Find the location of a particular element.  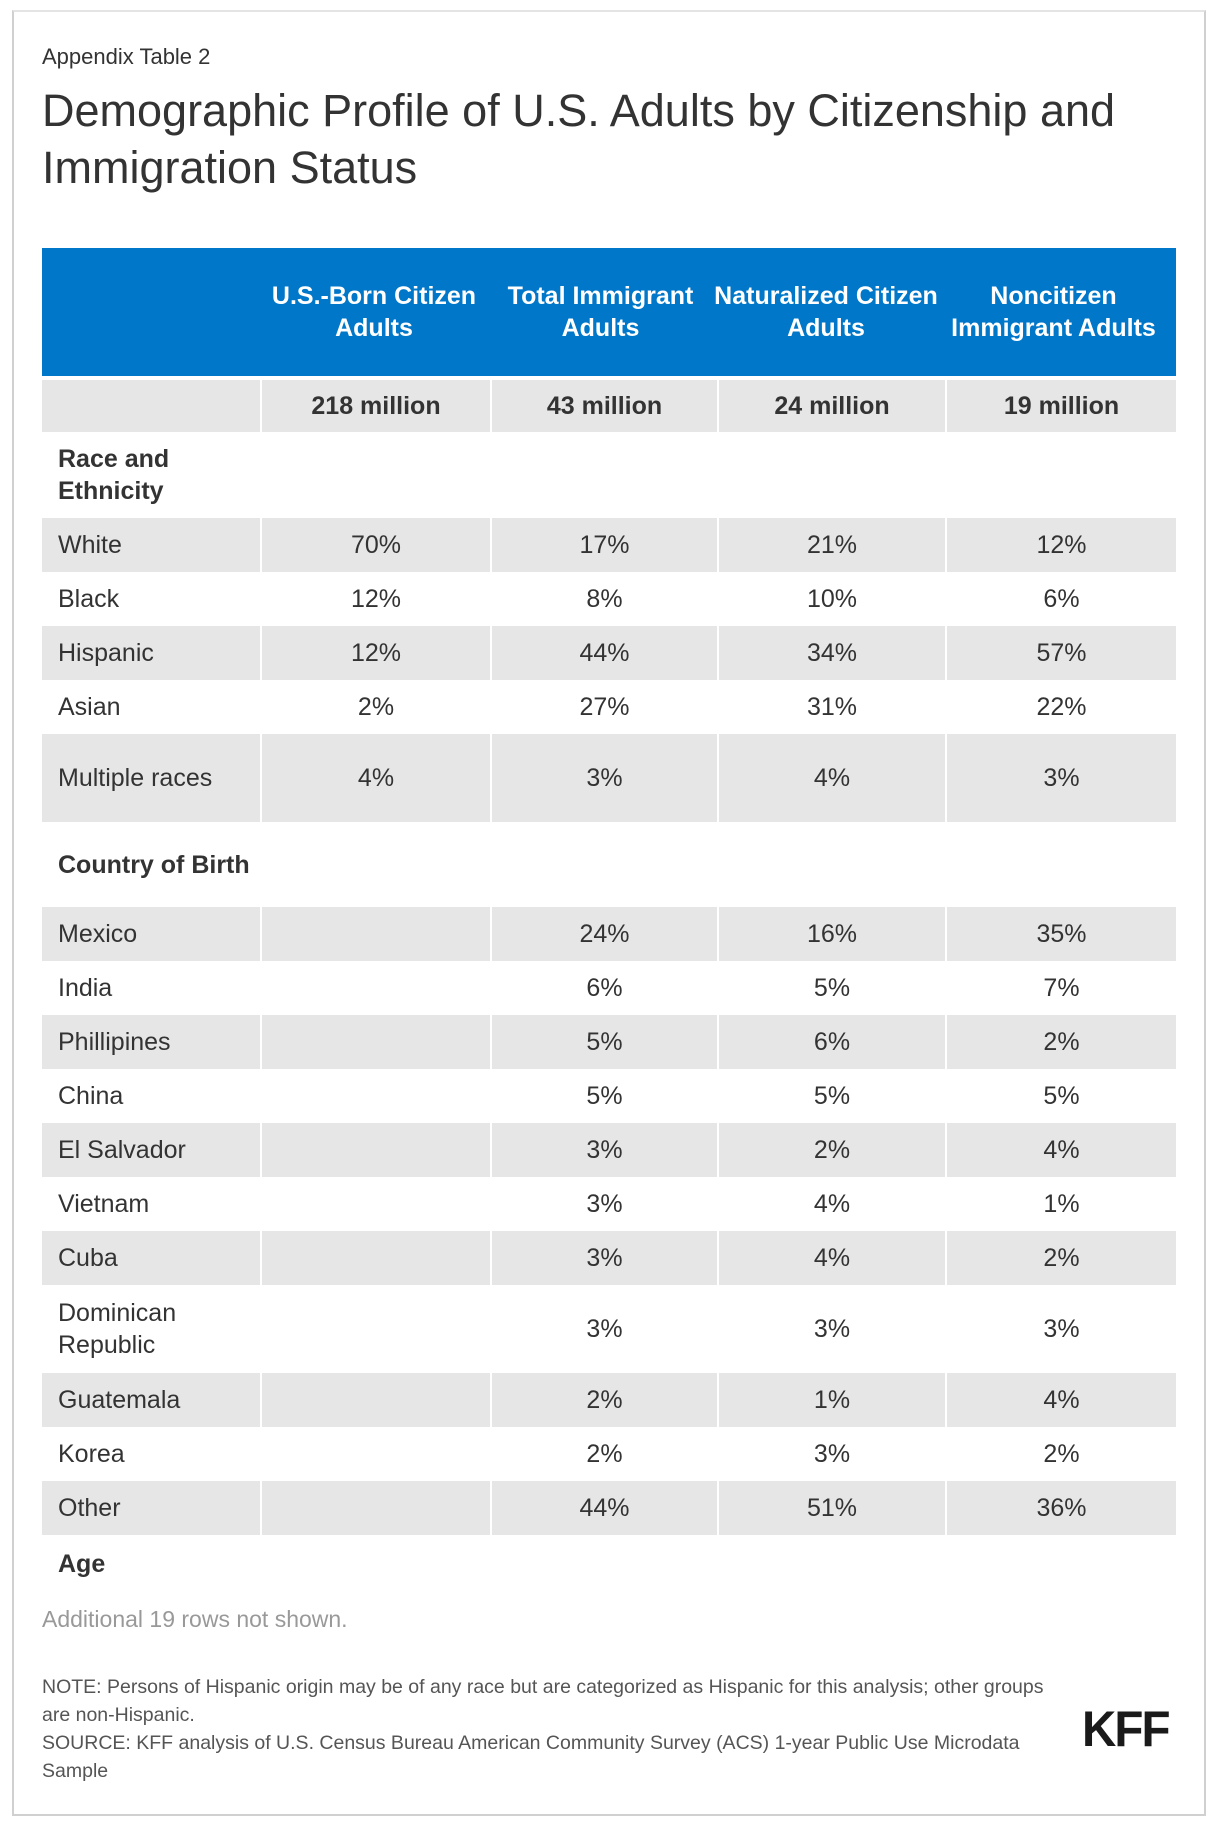

row-label: China is located at coordinates (91, 1096).